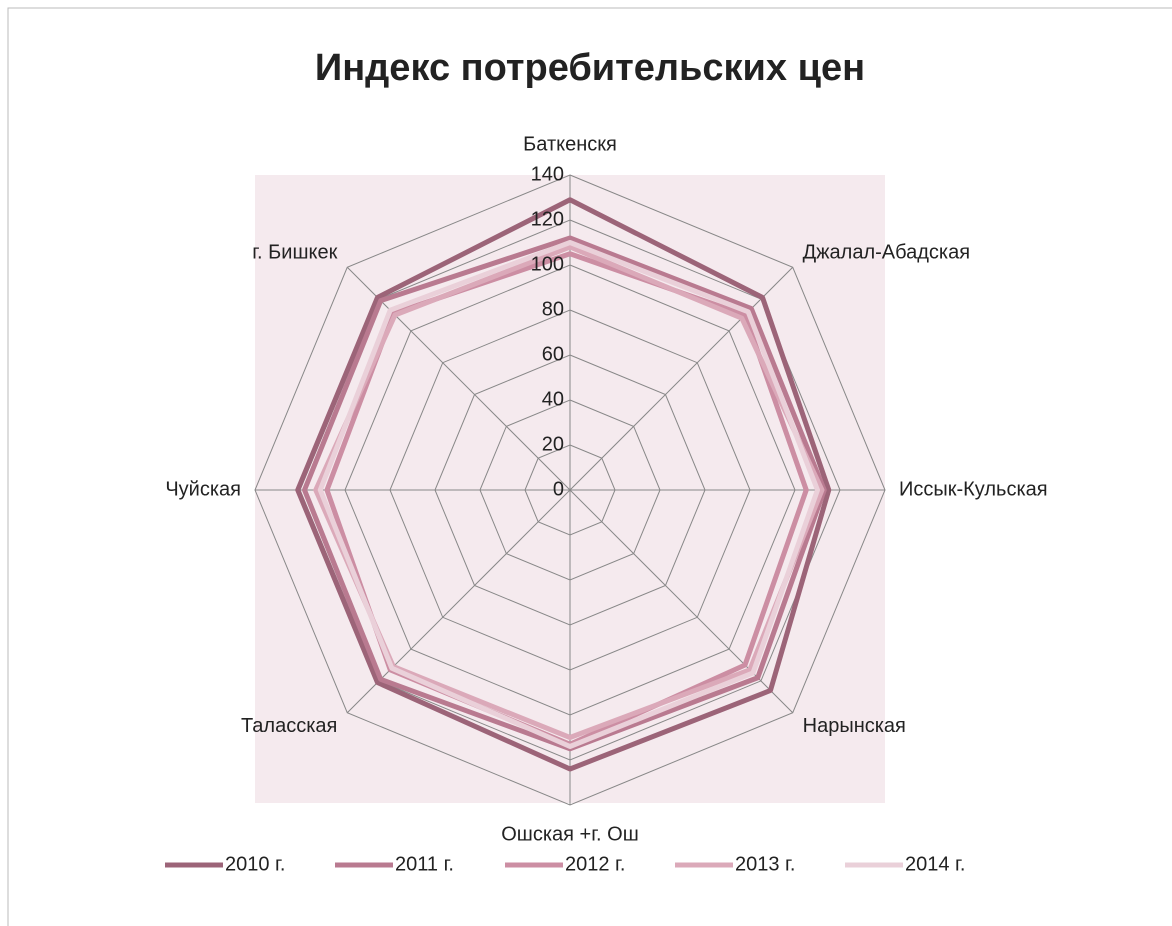  What do you see at coordinates (203, 489) in the screenshot?
I see `category-label: Чуйская` at bounding box center [203, 489].